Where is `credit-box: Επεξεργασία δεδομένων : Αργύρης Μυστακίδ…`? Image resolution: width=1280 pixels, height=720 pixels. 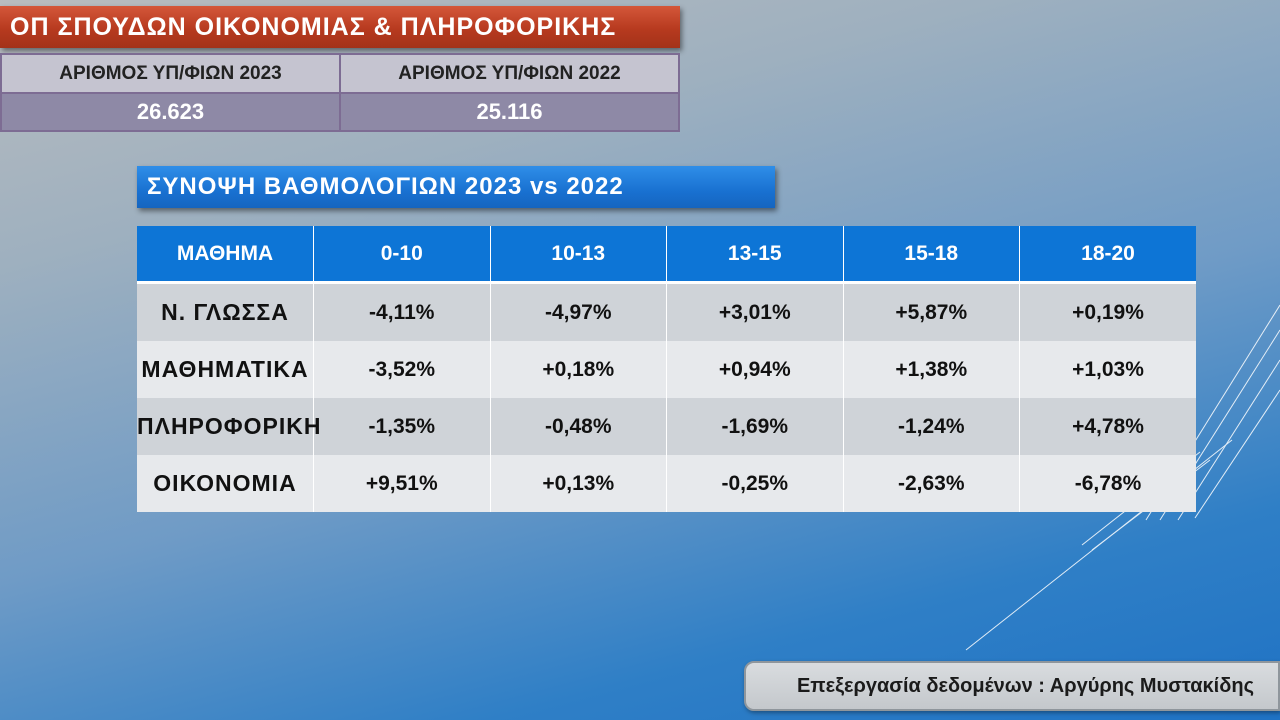
credit-box: Επεξεργασία δεδομένων : Αργύρης Μυστακίδ… is located at coordinates (1012, 686).